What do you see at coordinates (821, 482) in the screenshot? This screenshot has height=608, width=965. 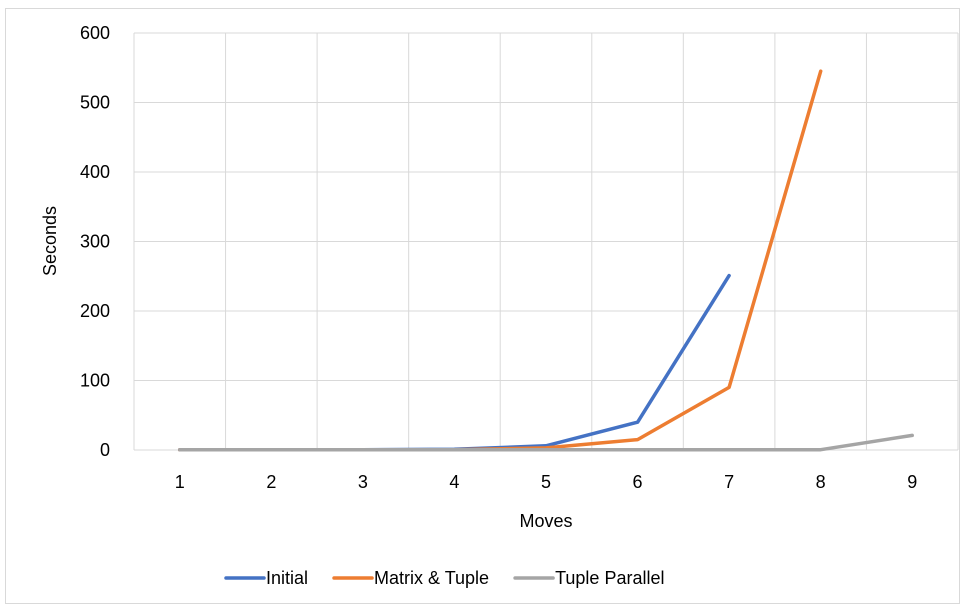 I see `x-tick-label: 8` at bounding box center [821, 482].